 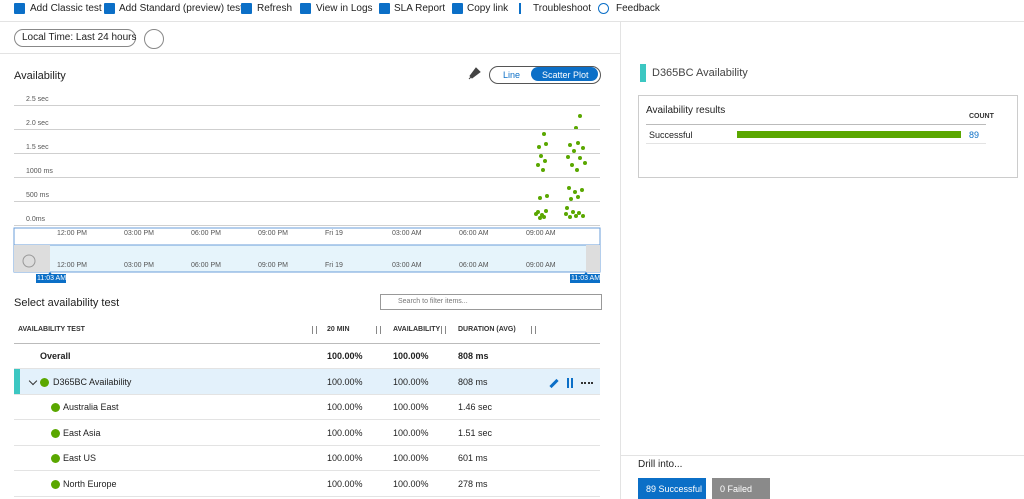 I want to click on brush-tick-label: 09:00 PM, so click(x=273, y=265).